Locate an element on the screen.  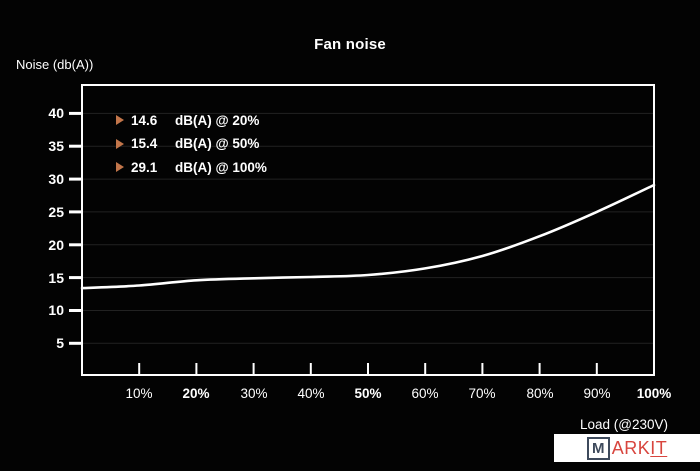
legend-label: dB(A) @ 20% is located at coordinates (217, 120).